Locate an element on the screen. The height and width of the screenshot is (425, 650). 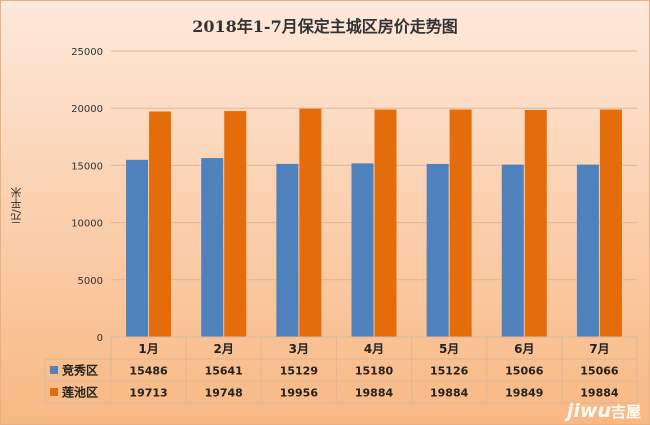
x-tick-label: 4月 is located at coordinates (374, 349).